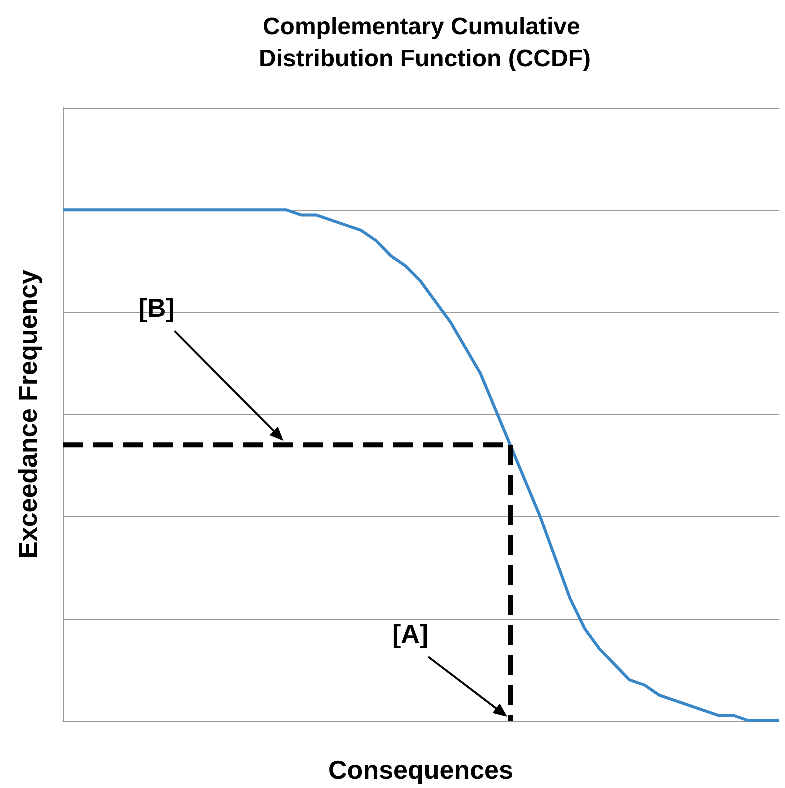 The image size is (785, 788). Describe the element at coordinates (421, 770) in the screenshot. I see `x-axis-title: Consequences` at that location.